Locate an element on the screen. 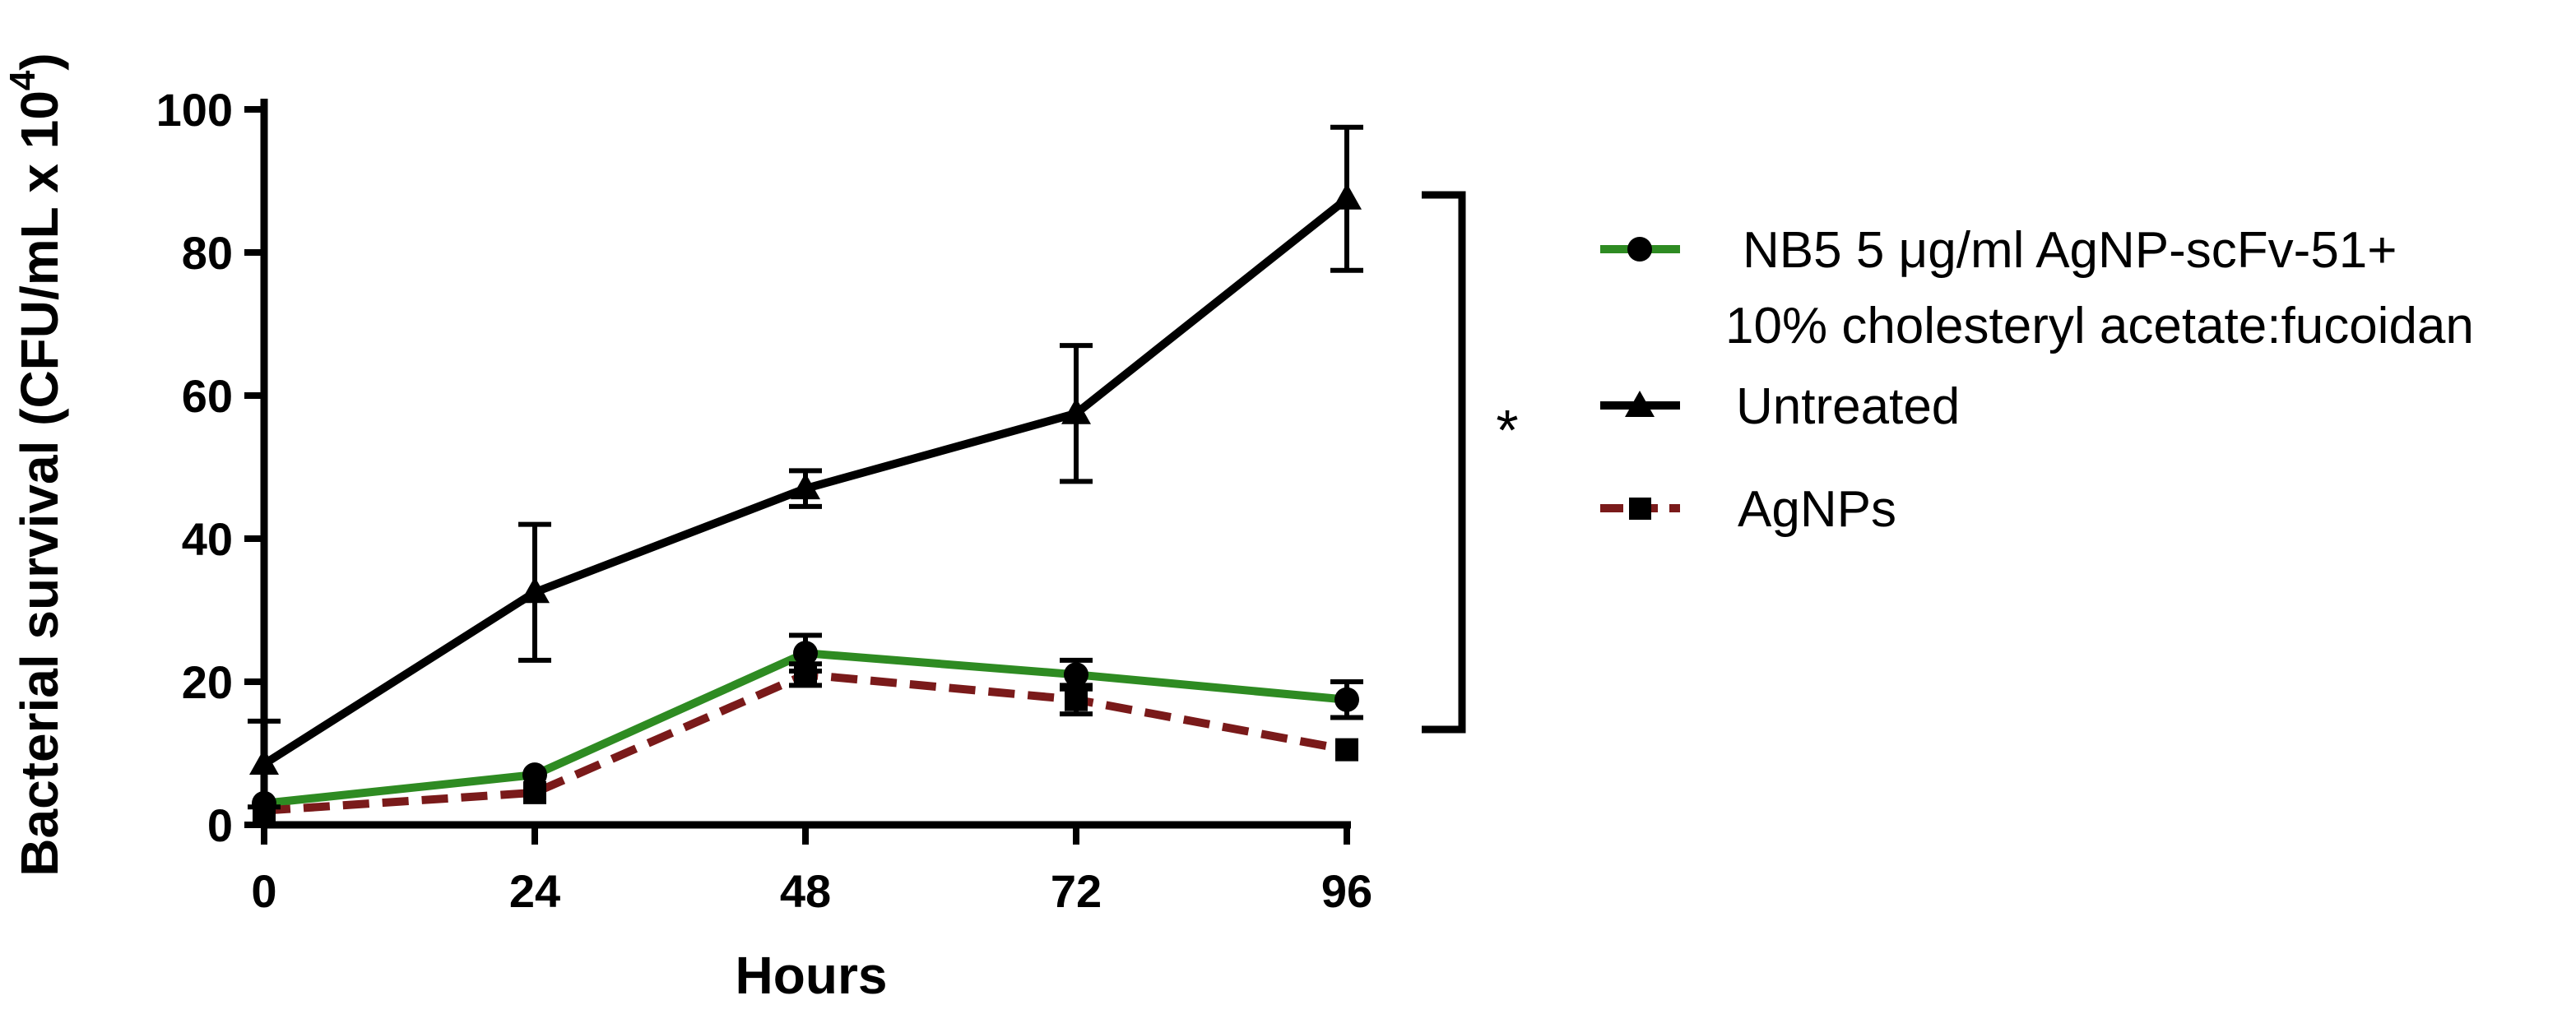 This screenshot has width=2576, height=1014. y-ticks: 0 20 40 60 80 100 is located at coordinates (210, 467).